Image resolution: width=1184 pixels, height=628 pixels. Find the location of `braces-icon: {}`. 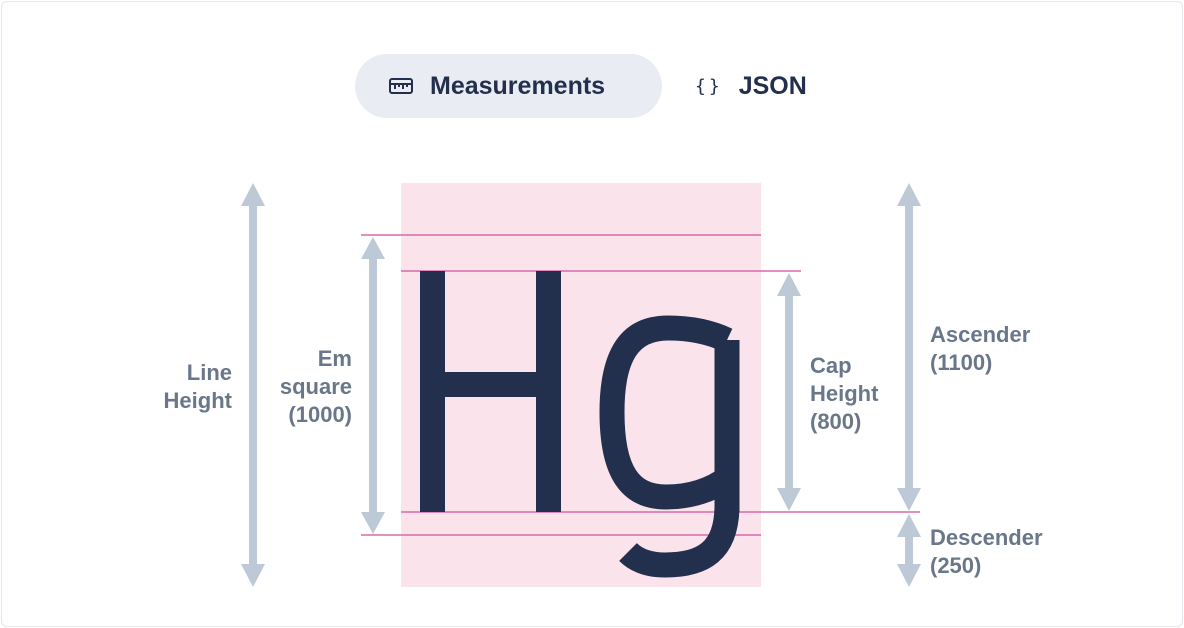

braces-icon: {} is located at coordinates (709, 86).